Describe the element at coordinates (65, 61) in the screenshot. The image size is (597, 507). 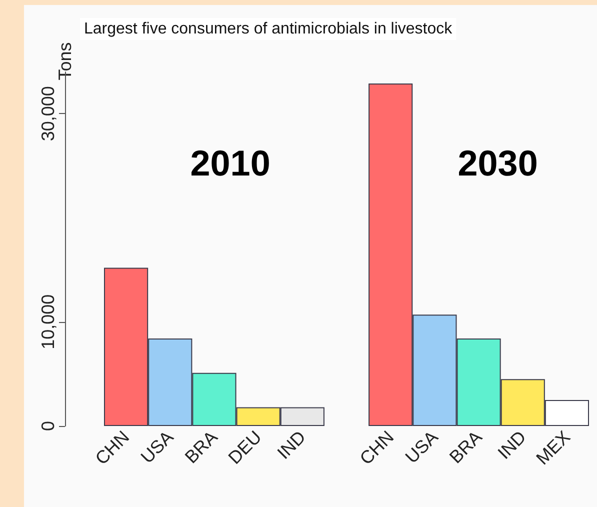
I see `y-axis-title: Tons` at that location.